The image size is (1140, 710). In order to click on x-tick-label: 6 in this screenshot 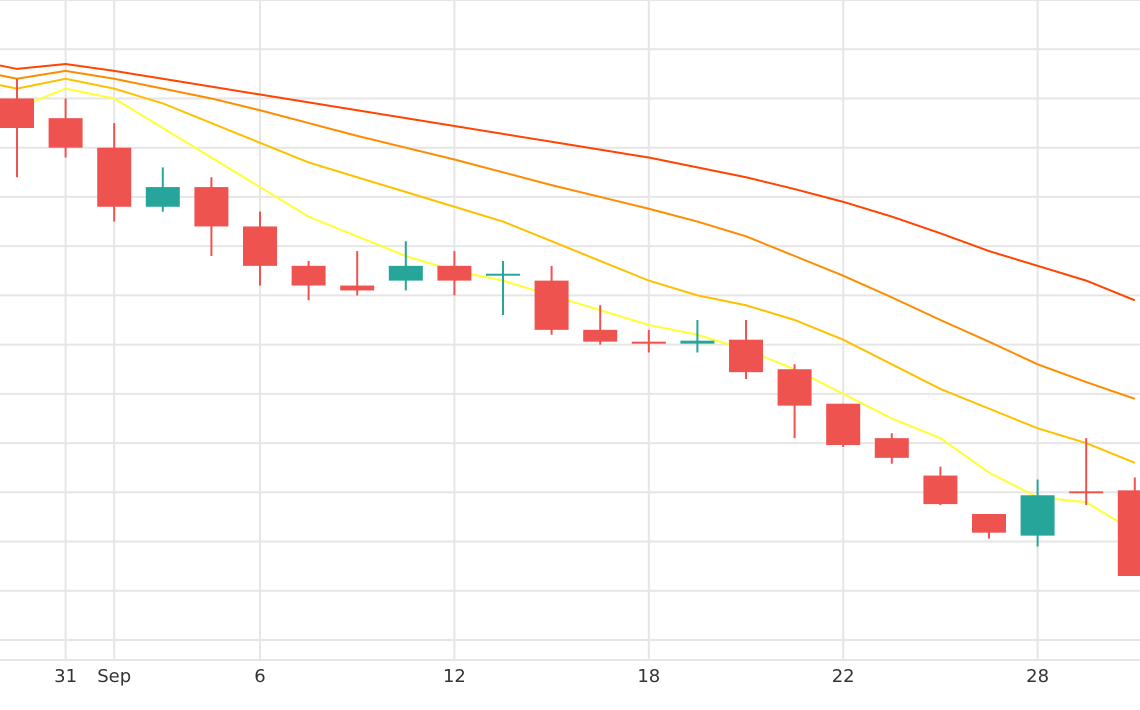, I will do `click(259, 676)`.